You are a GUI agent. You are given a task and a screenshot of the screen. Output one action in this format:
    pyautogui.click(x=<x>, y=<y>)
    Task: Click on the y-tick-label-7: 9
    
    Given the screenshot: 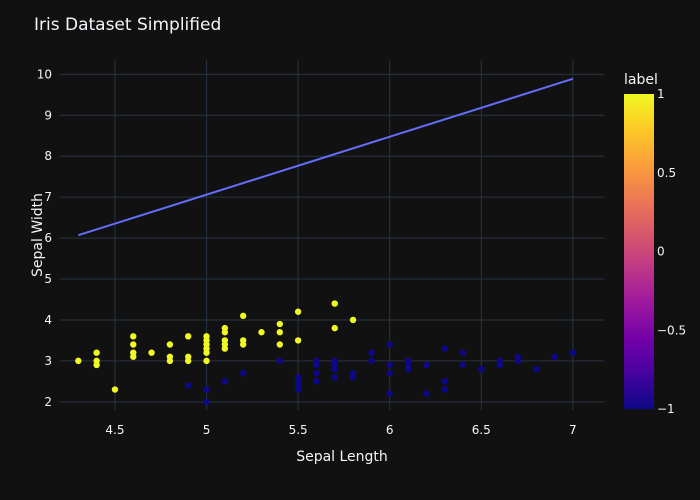 What is the action you would take?
    pyautogui.click(x=48, y=115)
    